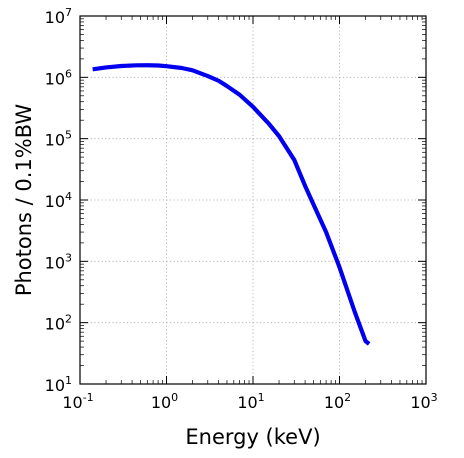 The image size is (464, 458). What do you see at coordinates (68, 380) in the screenshot?
I see `y-tick-exponent: 1` at bounding box center [68, 380].